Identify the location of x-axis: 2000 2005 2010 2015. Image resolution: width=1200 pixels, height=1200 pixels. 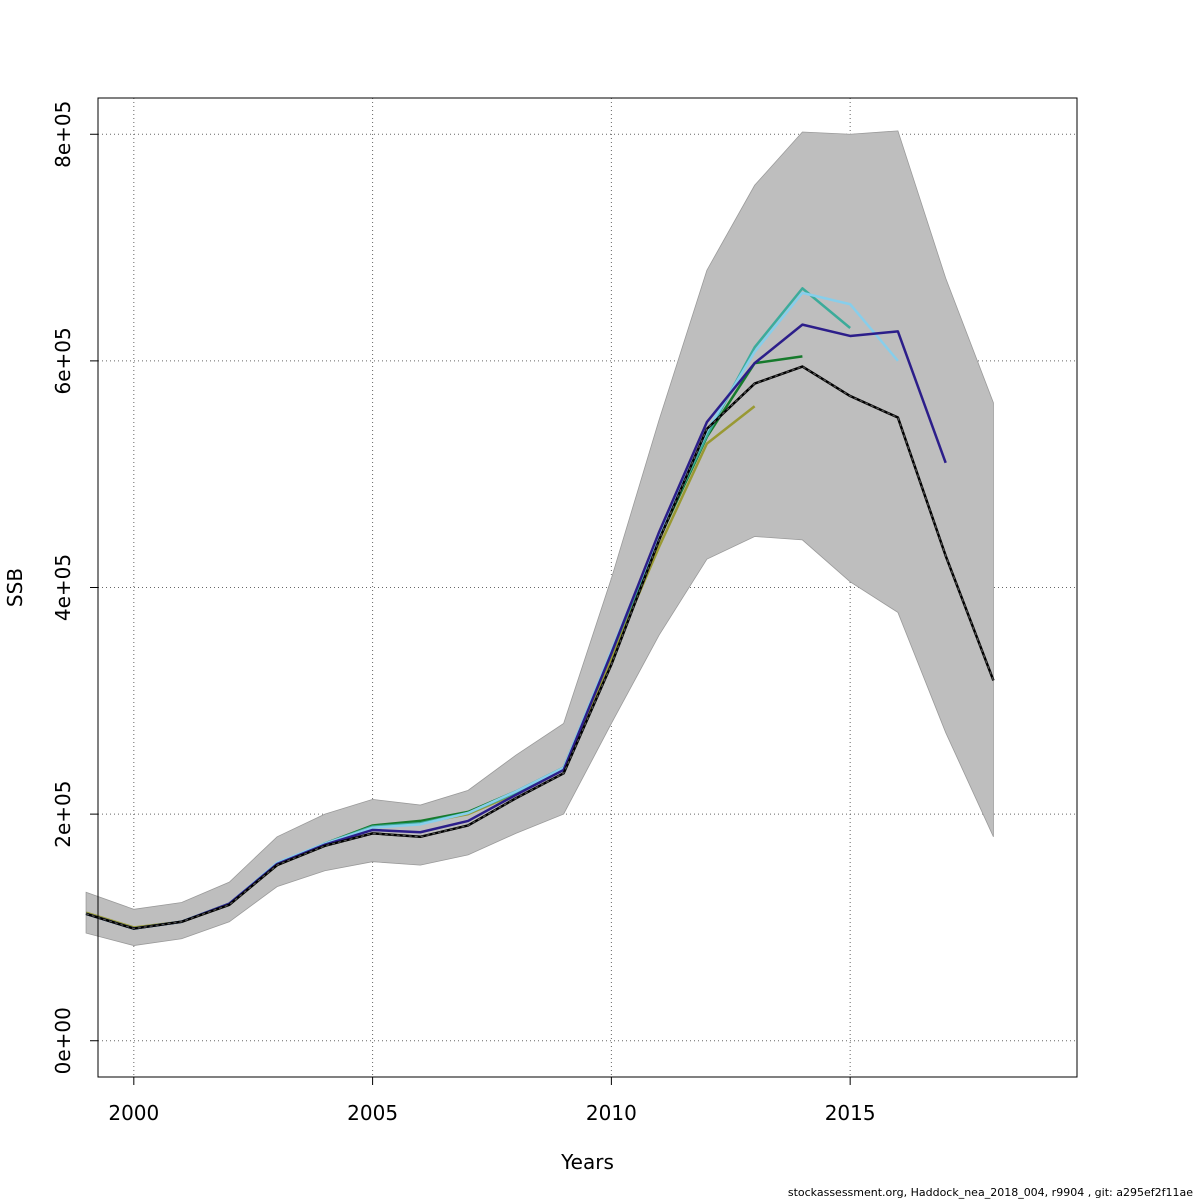
(492, 1100).